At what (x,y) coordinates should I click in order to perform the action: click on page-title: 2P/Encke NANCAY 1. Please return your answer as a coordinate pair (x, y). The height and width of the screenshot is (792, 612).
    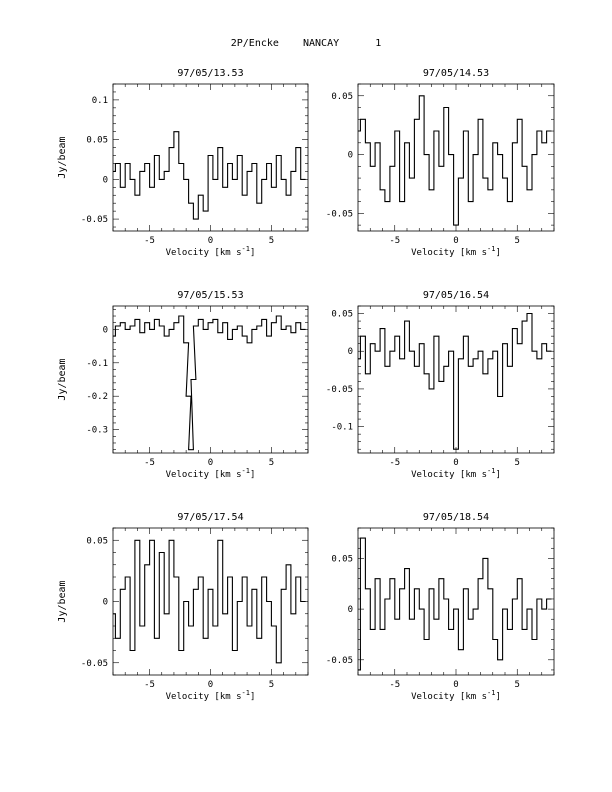
    Looking at the image, I should click on (306, 43).